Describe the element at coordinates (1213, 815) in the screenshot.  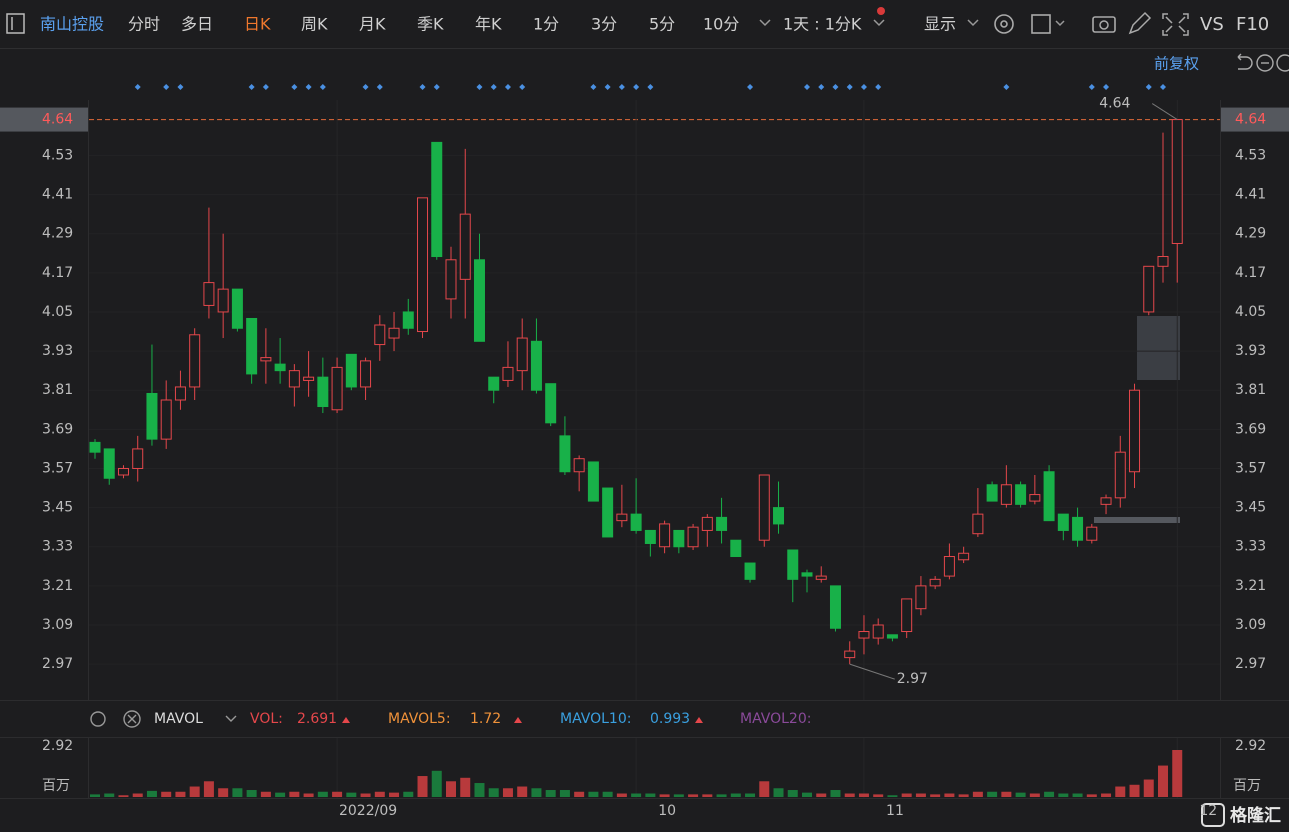
I see `logo` at that location.